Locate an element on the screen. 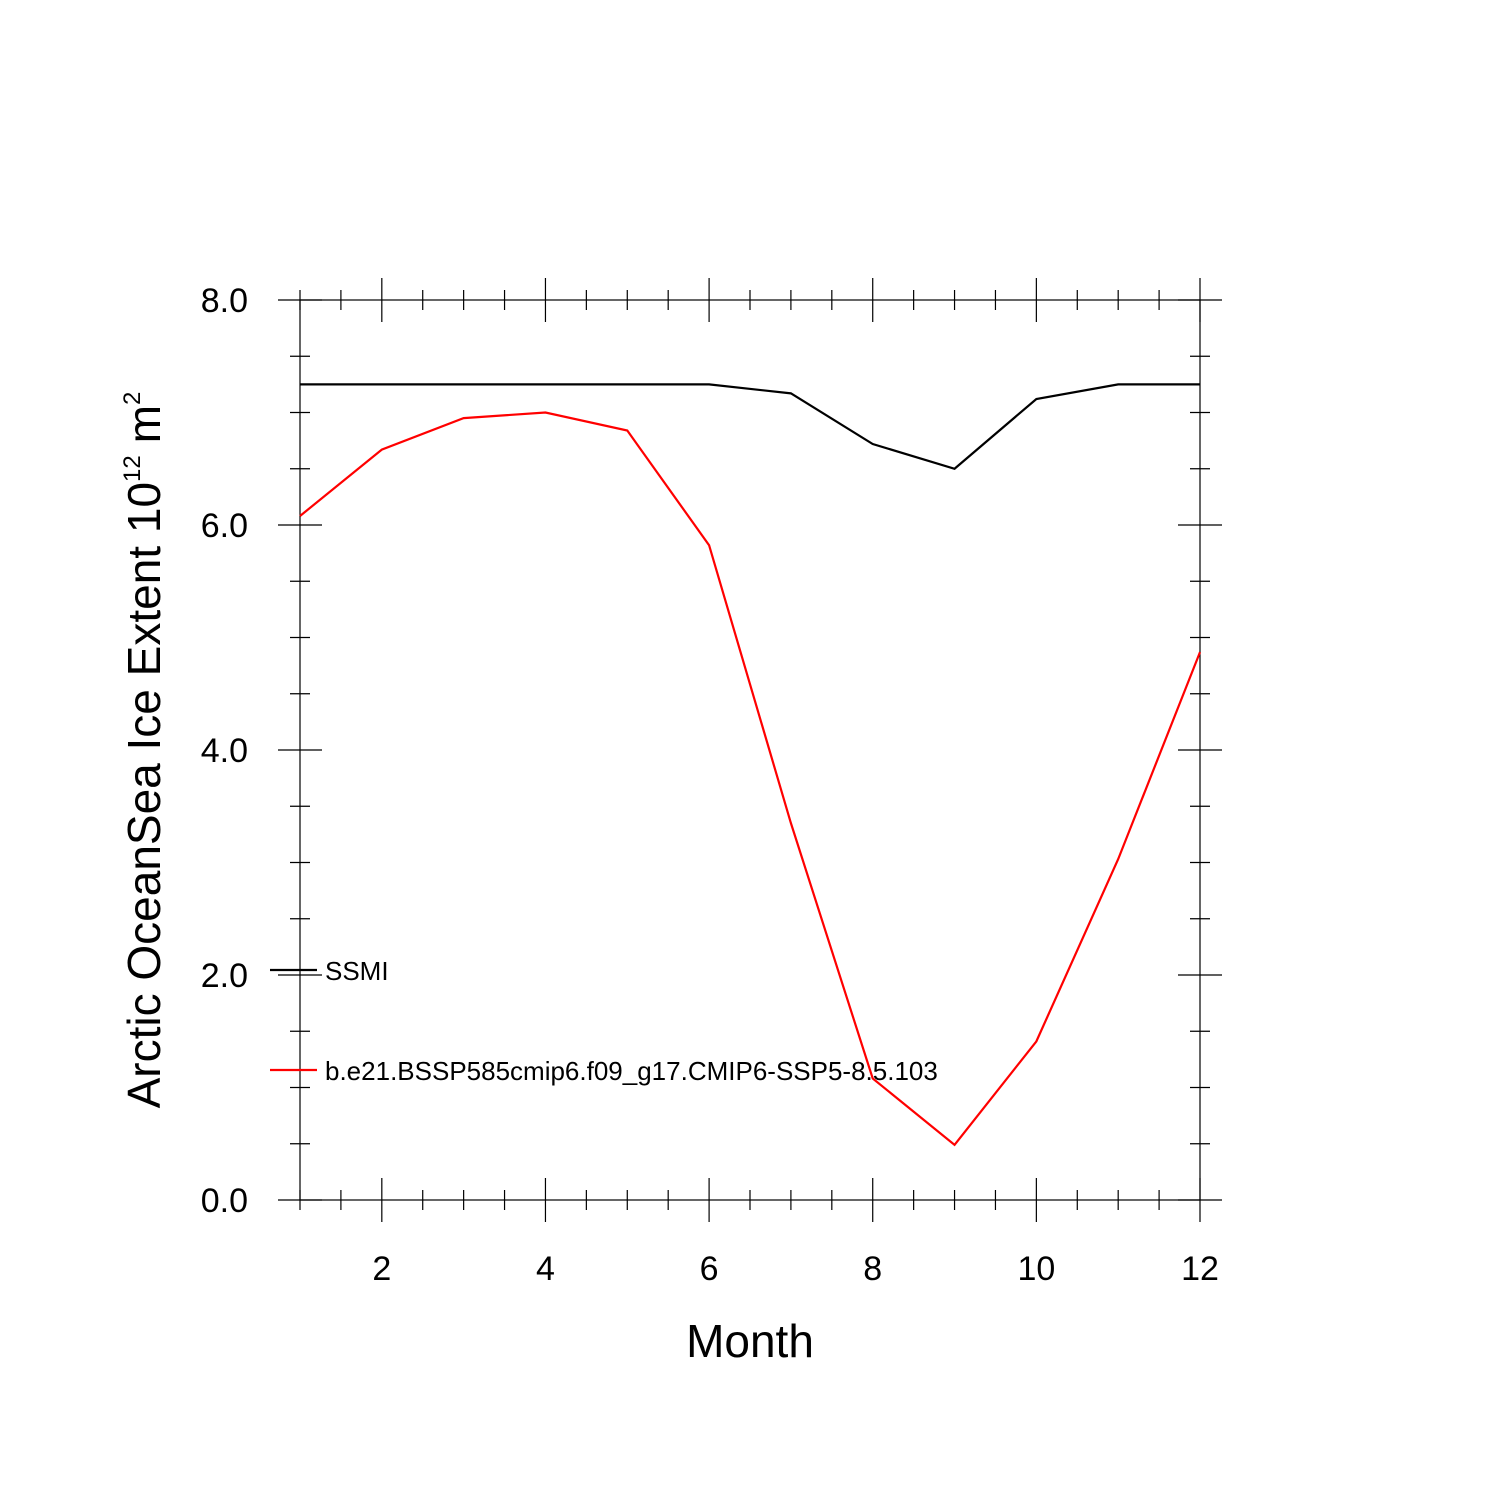 This screenshot has width=1500, height=1500. y-axis-title: Arctic OceanSea Ice Extent 1012 m2 is located at coordinates (144, 750).